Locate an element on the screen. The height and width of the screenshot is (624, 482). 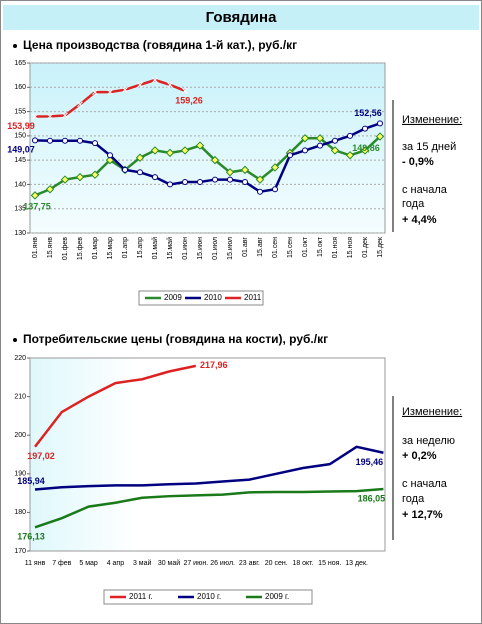
x-tick-label: 15.апр is located at coordinates (140, 247).